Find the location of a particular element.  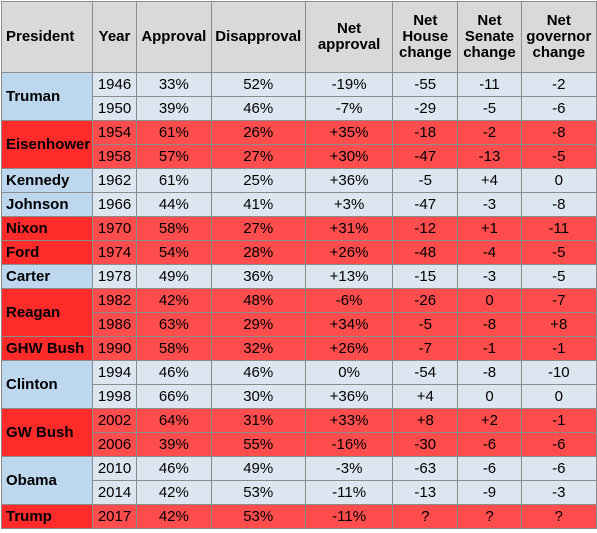

net-cell: +35% is located at coordinates (349, 132).